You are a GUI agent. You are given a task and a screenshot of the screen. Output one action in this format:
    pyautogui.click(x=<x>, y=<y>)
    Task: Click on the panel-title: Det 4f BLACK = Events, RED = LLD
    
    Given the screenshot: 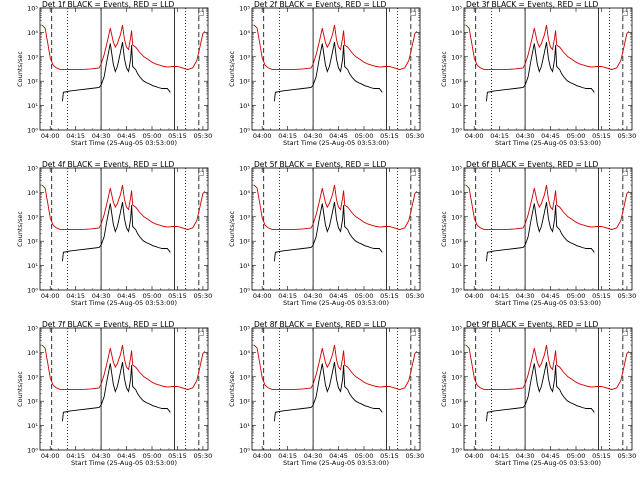 What is the action you would take?
    pyautogui.click(x=108, y=164)
    